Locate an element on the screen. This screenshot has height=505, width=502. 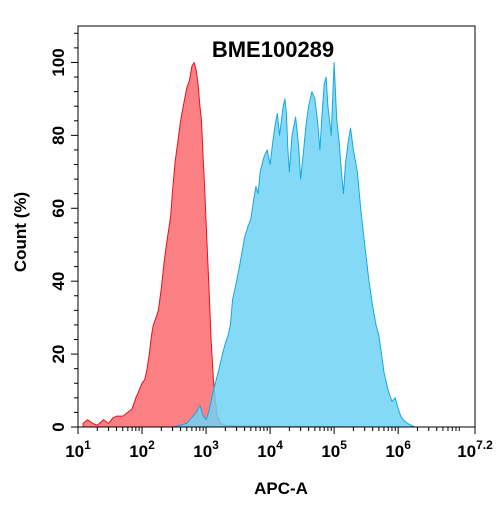
x-tick-label: 10³ is located at coordinates (206, 449).